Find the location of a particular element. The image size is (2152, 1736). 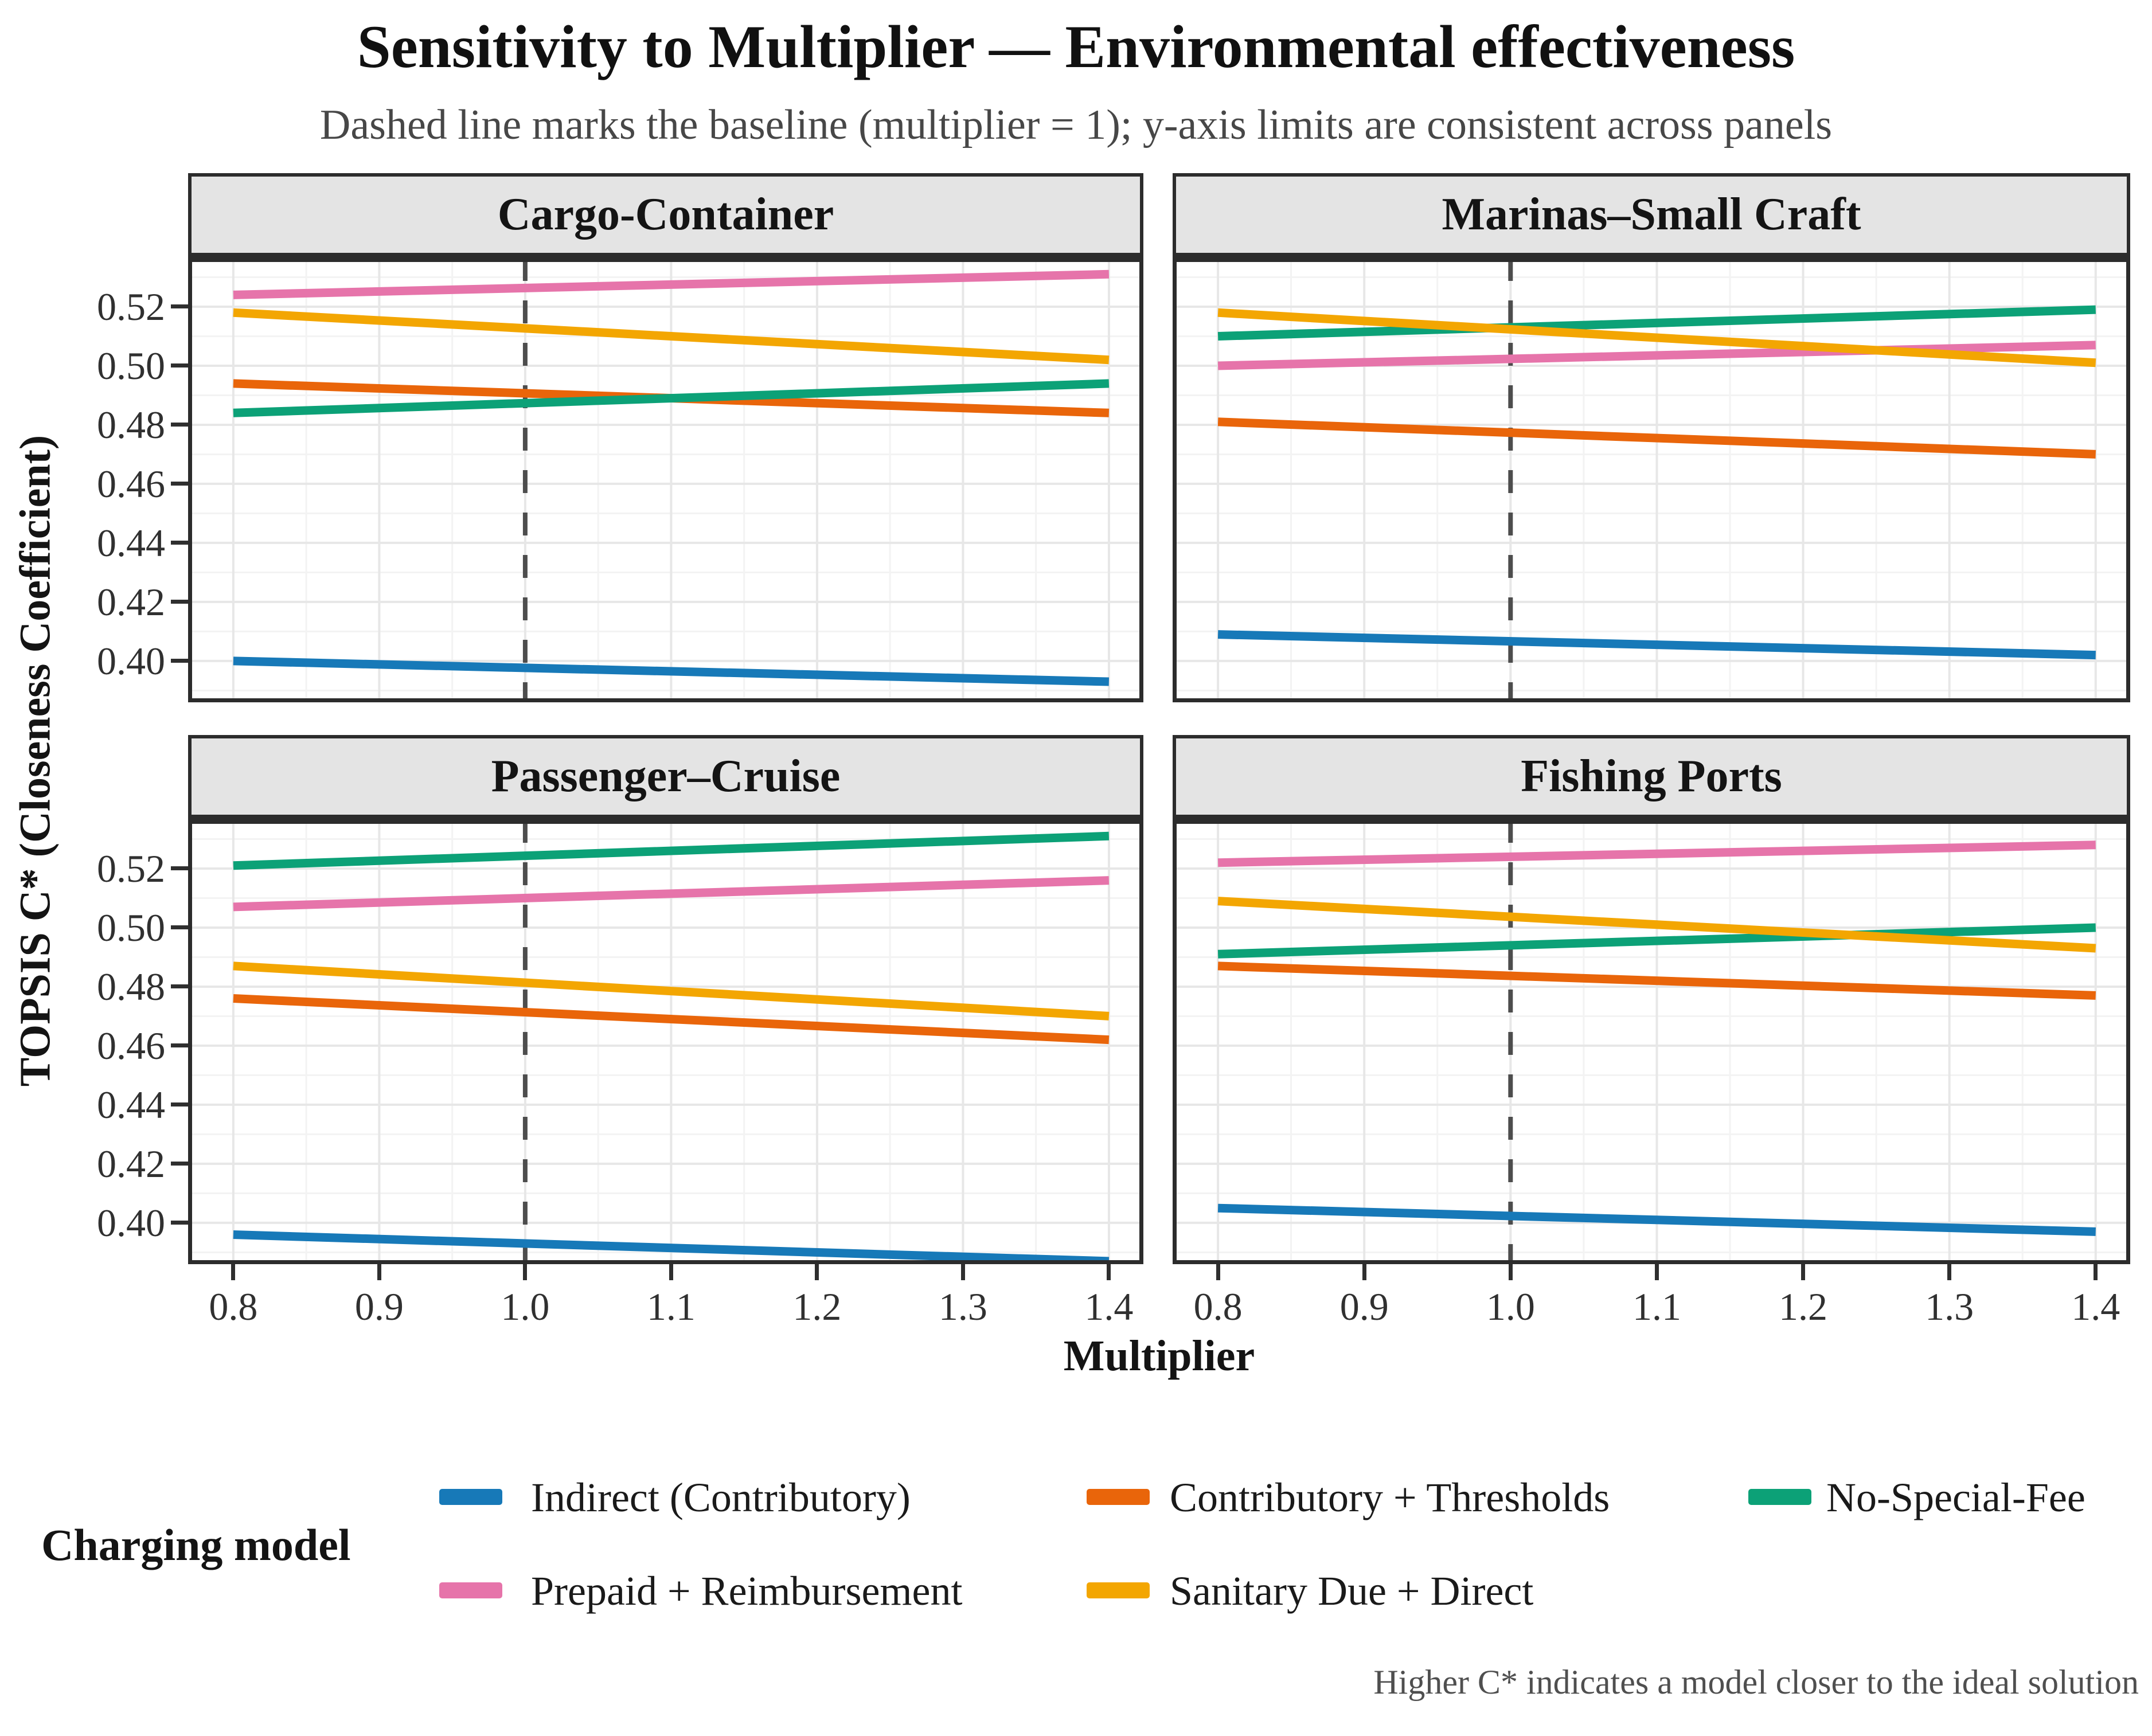

facet-strip-label: Fishing Ports is located at coordinates (1651, 776).